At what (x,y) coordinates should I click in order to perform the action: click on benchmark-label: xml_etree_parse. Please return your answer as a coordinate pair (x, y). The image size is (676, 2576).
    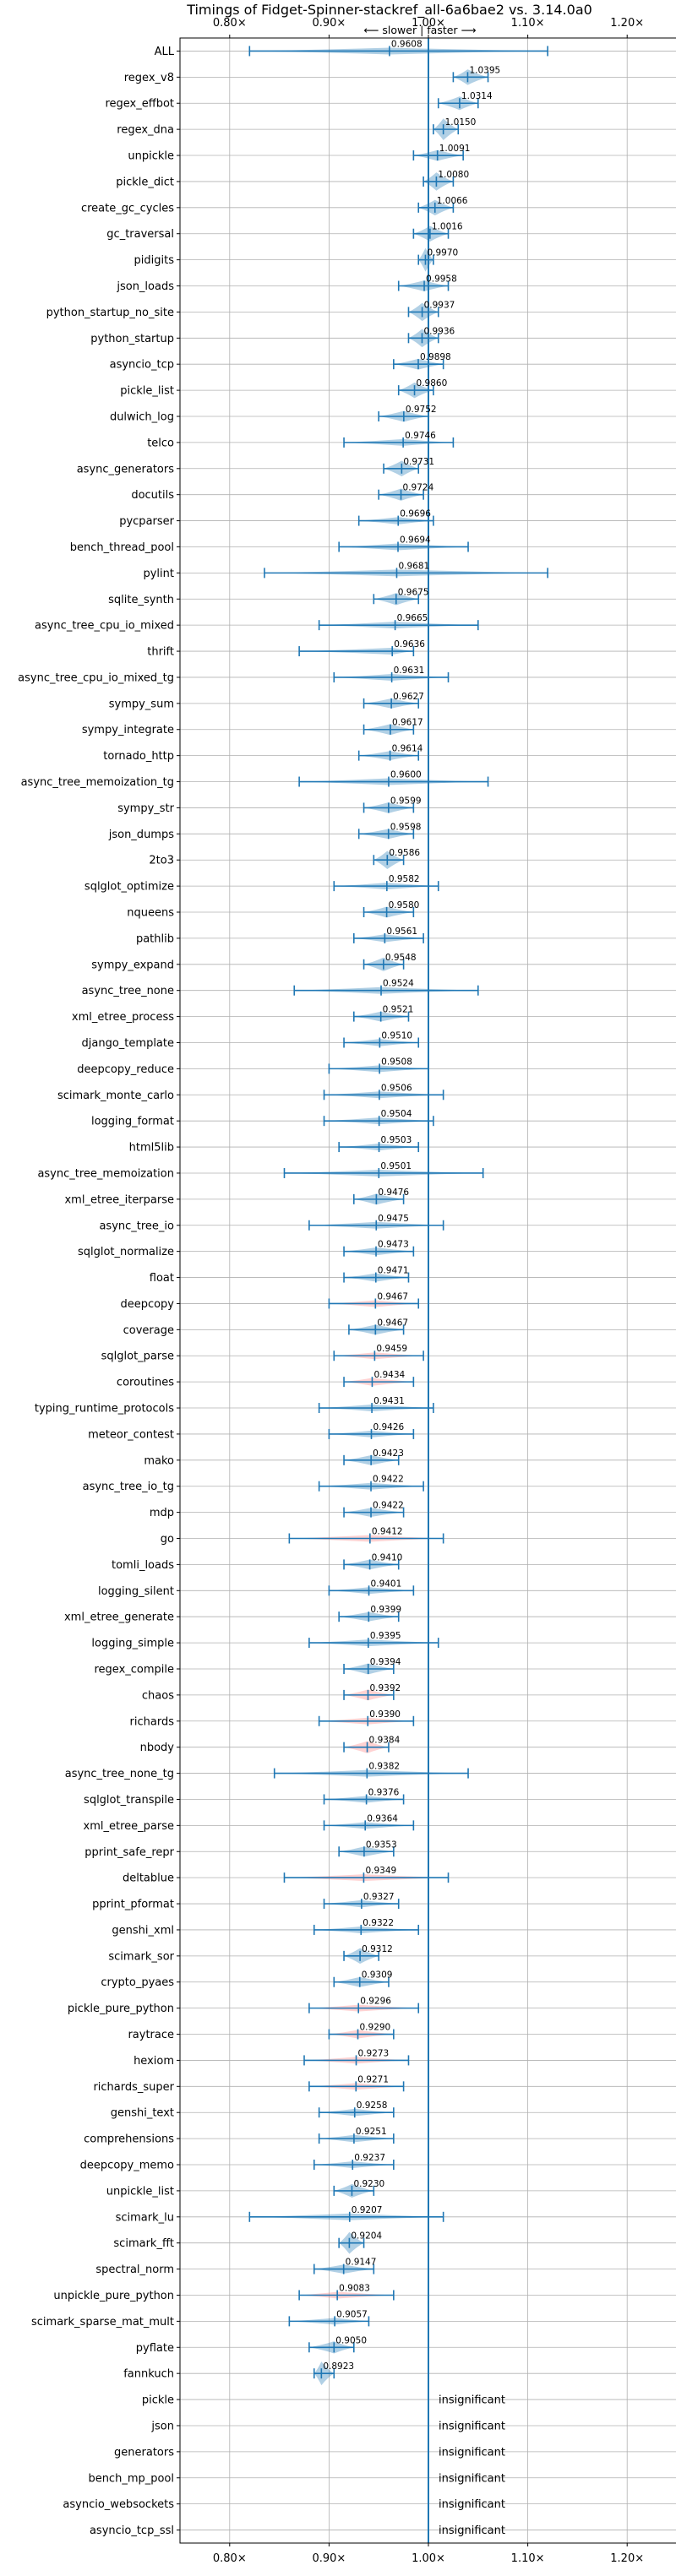
    Looking at the image, I should click on (129, 1826).